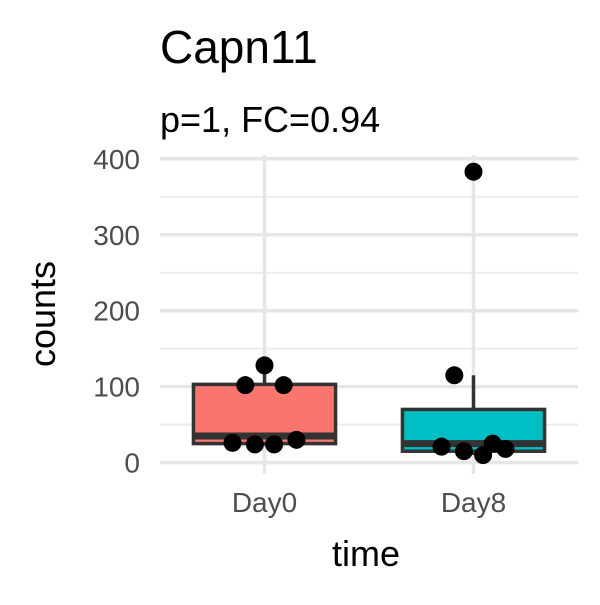  I want to click on y-tick-label: 100, so click(116, 387).